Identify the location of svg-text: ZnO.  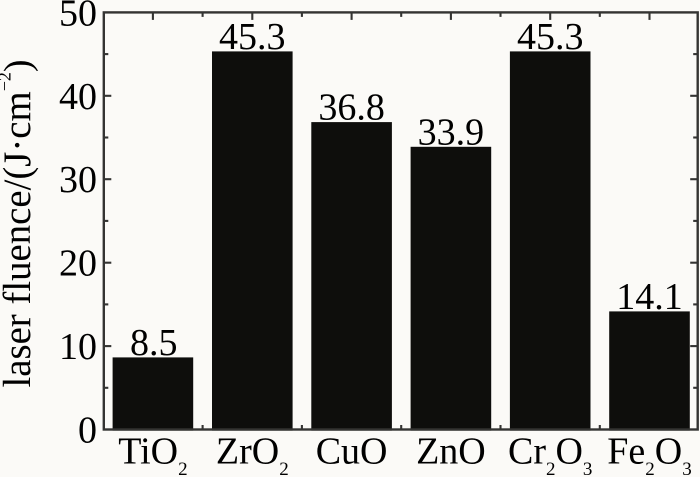
(451, 452).